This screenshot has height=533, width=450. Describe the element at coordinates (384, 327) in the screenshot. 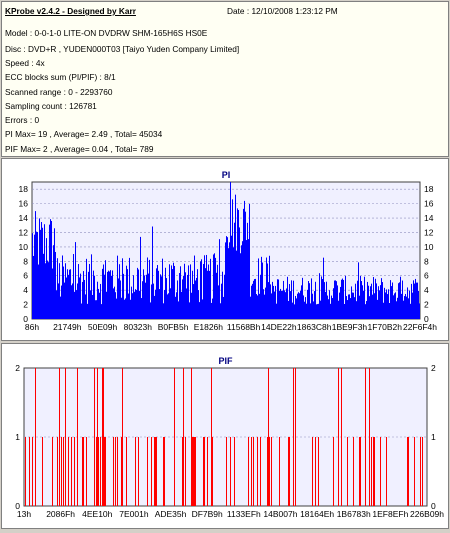

I see `x-tick-label: 1F70B2h` at that location.